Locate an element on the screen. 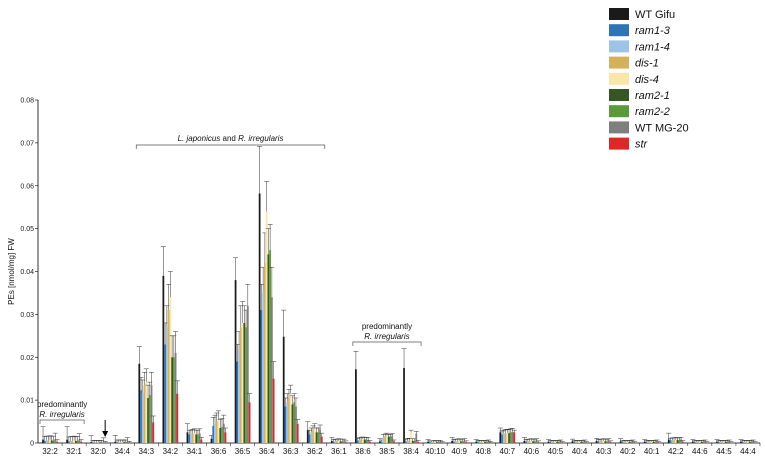  x-tick-label: 44:5 is located at coordinates (724, 451).